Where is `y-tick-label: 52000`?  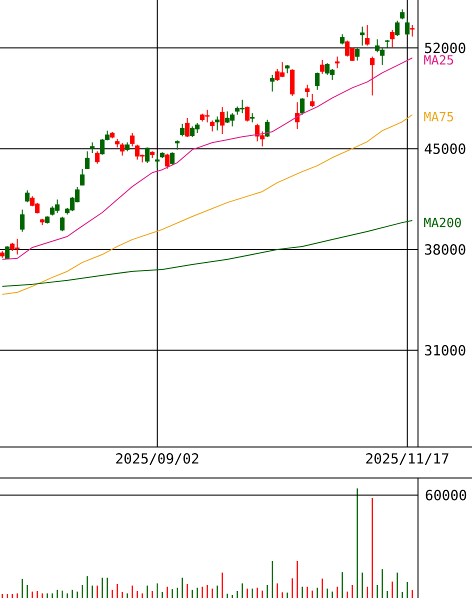 y-tick-label: 52000 is located at coordinates (445, 48).